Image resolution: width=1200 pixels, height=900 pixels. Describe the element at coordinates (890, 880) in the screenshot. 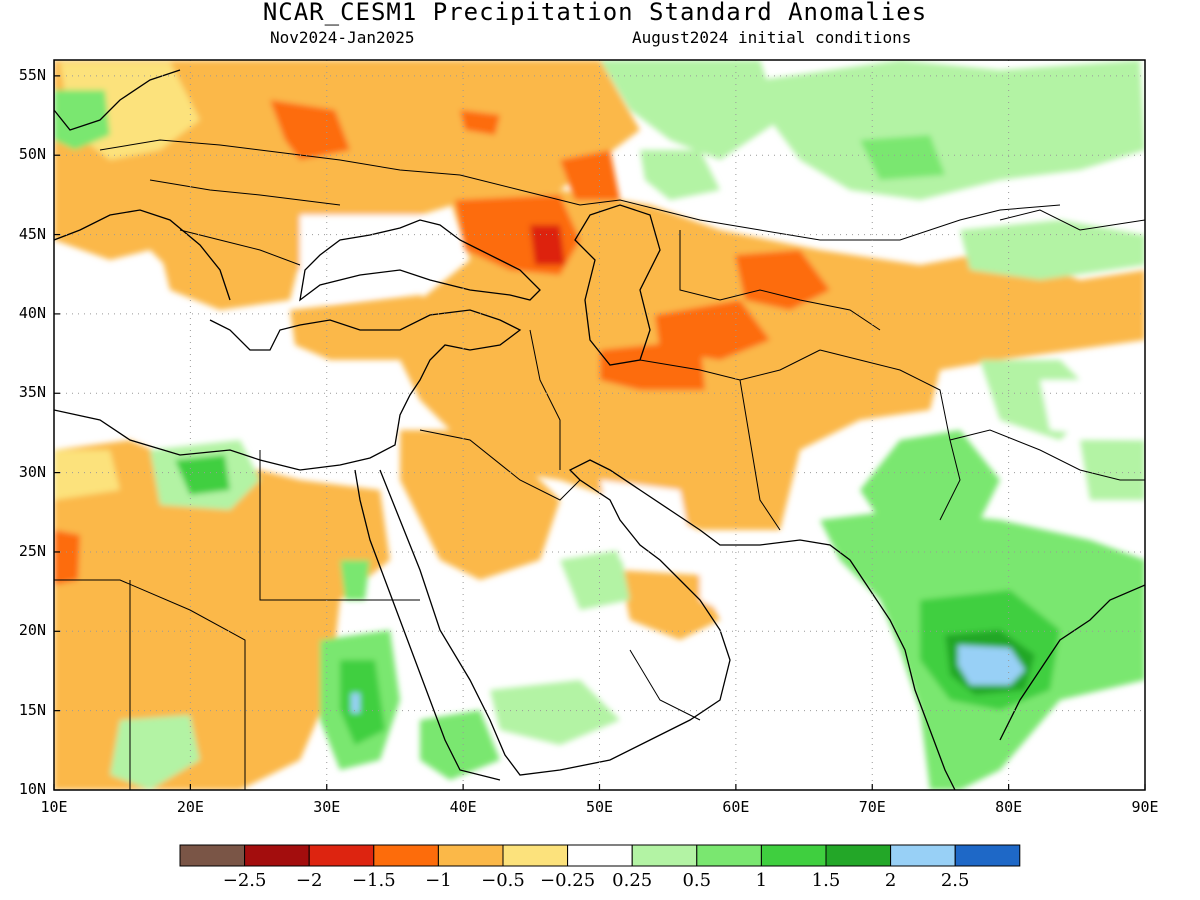

I see `colorbar-label: 2` at that location.